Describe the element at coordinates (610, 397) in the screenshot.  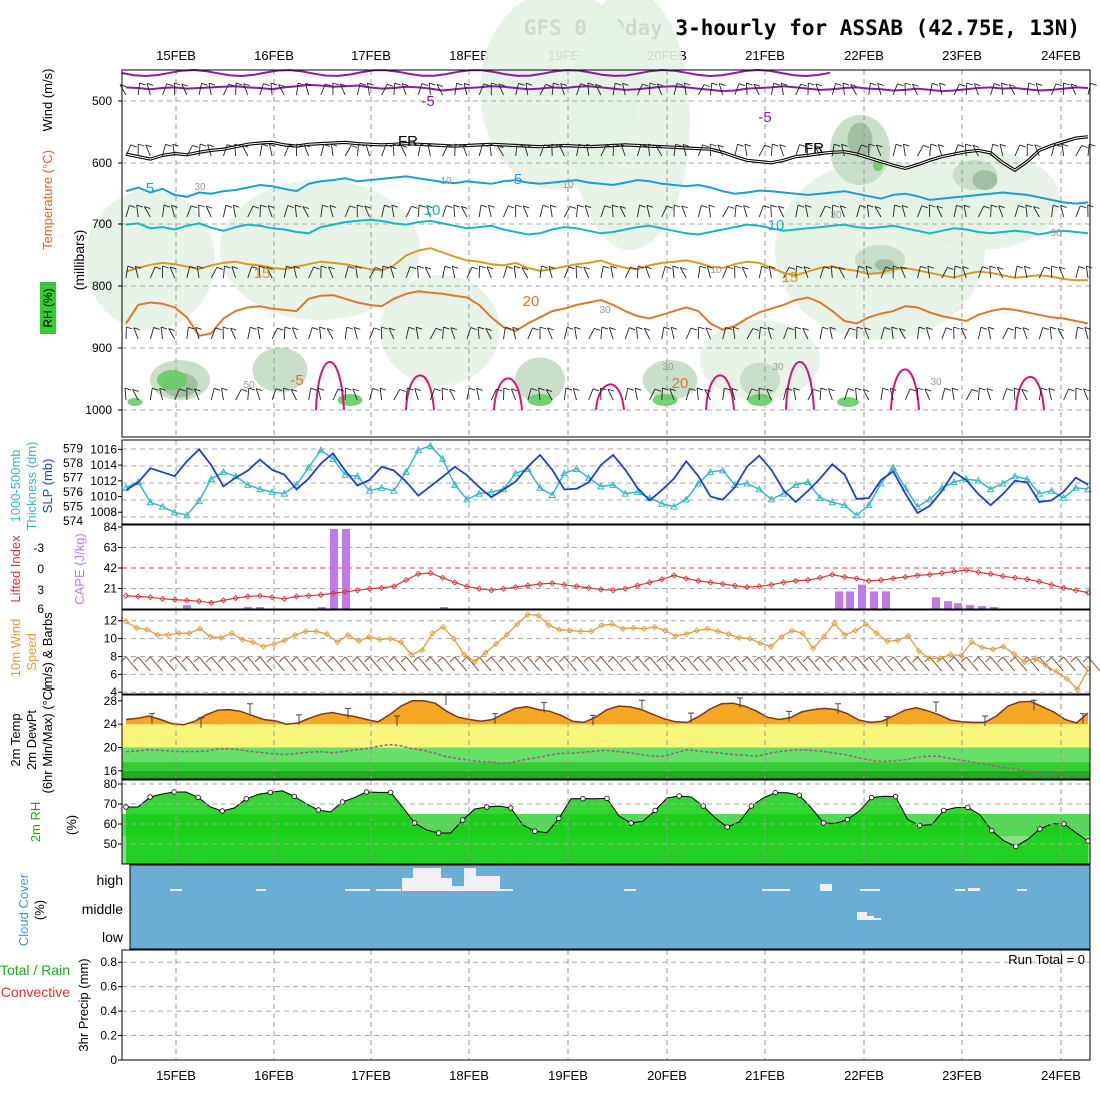
I see `isotherm-25-loop` at that location.